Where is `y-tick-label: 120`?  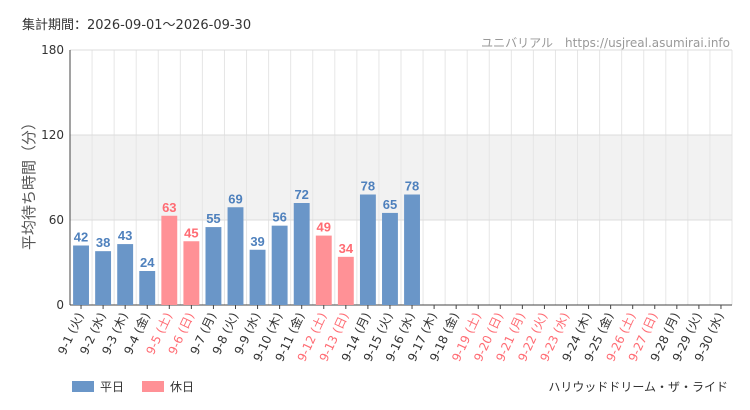 y-tick-label: 120 is located at coordinates (52, 135).